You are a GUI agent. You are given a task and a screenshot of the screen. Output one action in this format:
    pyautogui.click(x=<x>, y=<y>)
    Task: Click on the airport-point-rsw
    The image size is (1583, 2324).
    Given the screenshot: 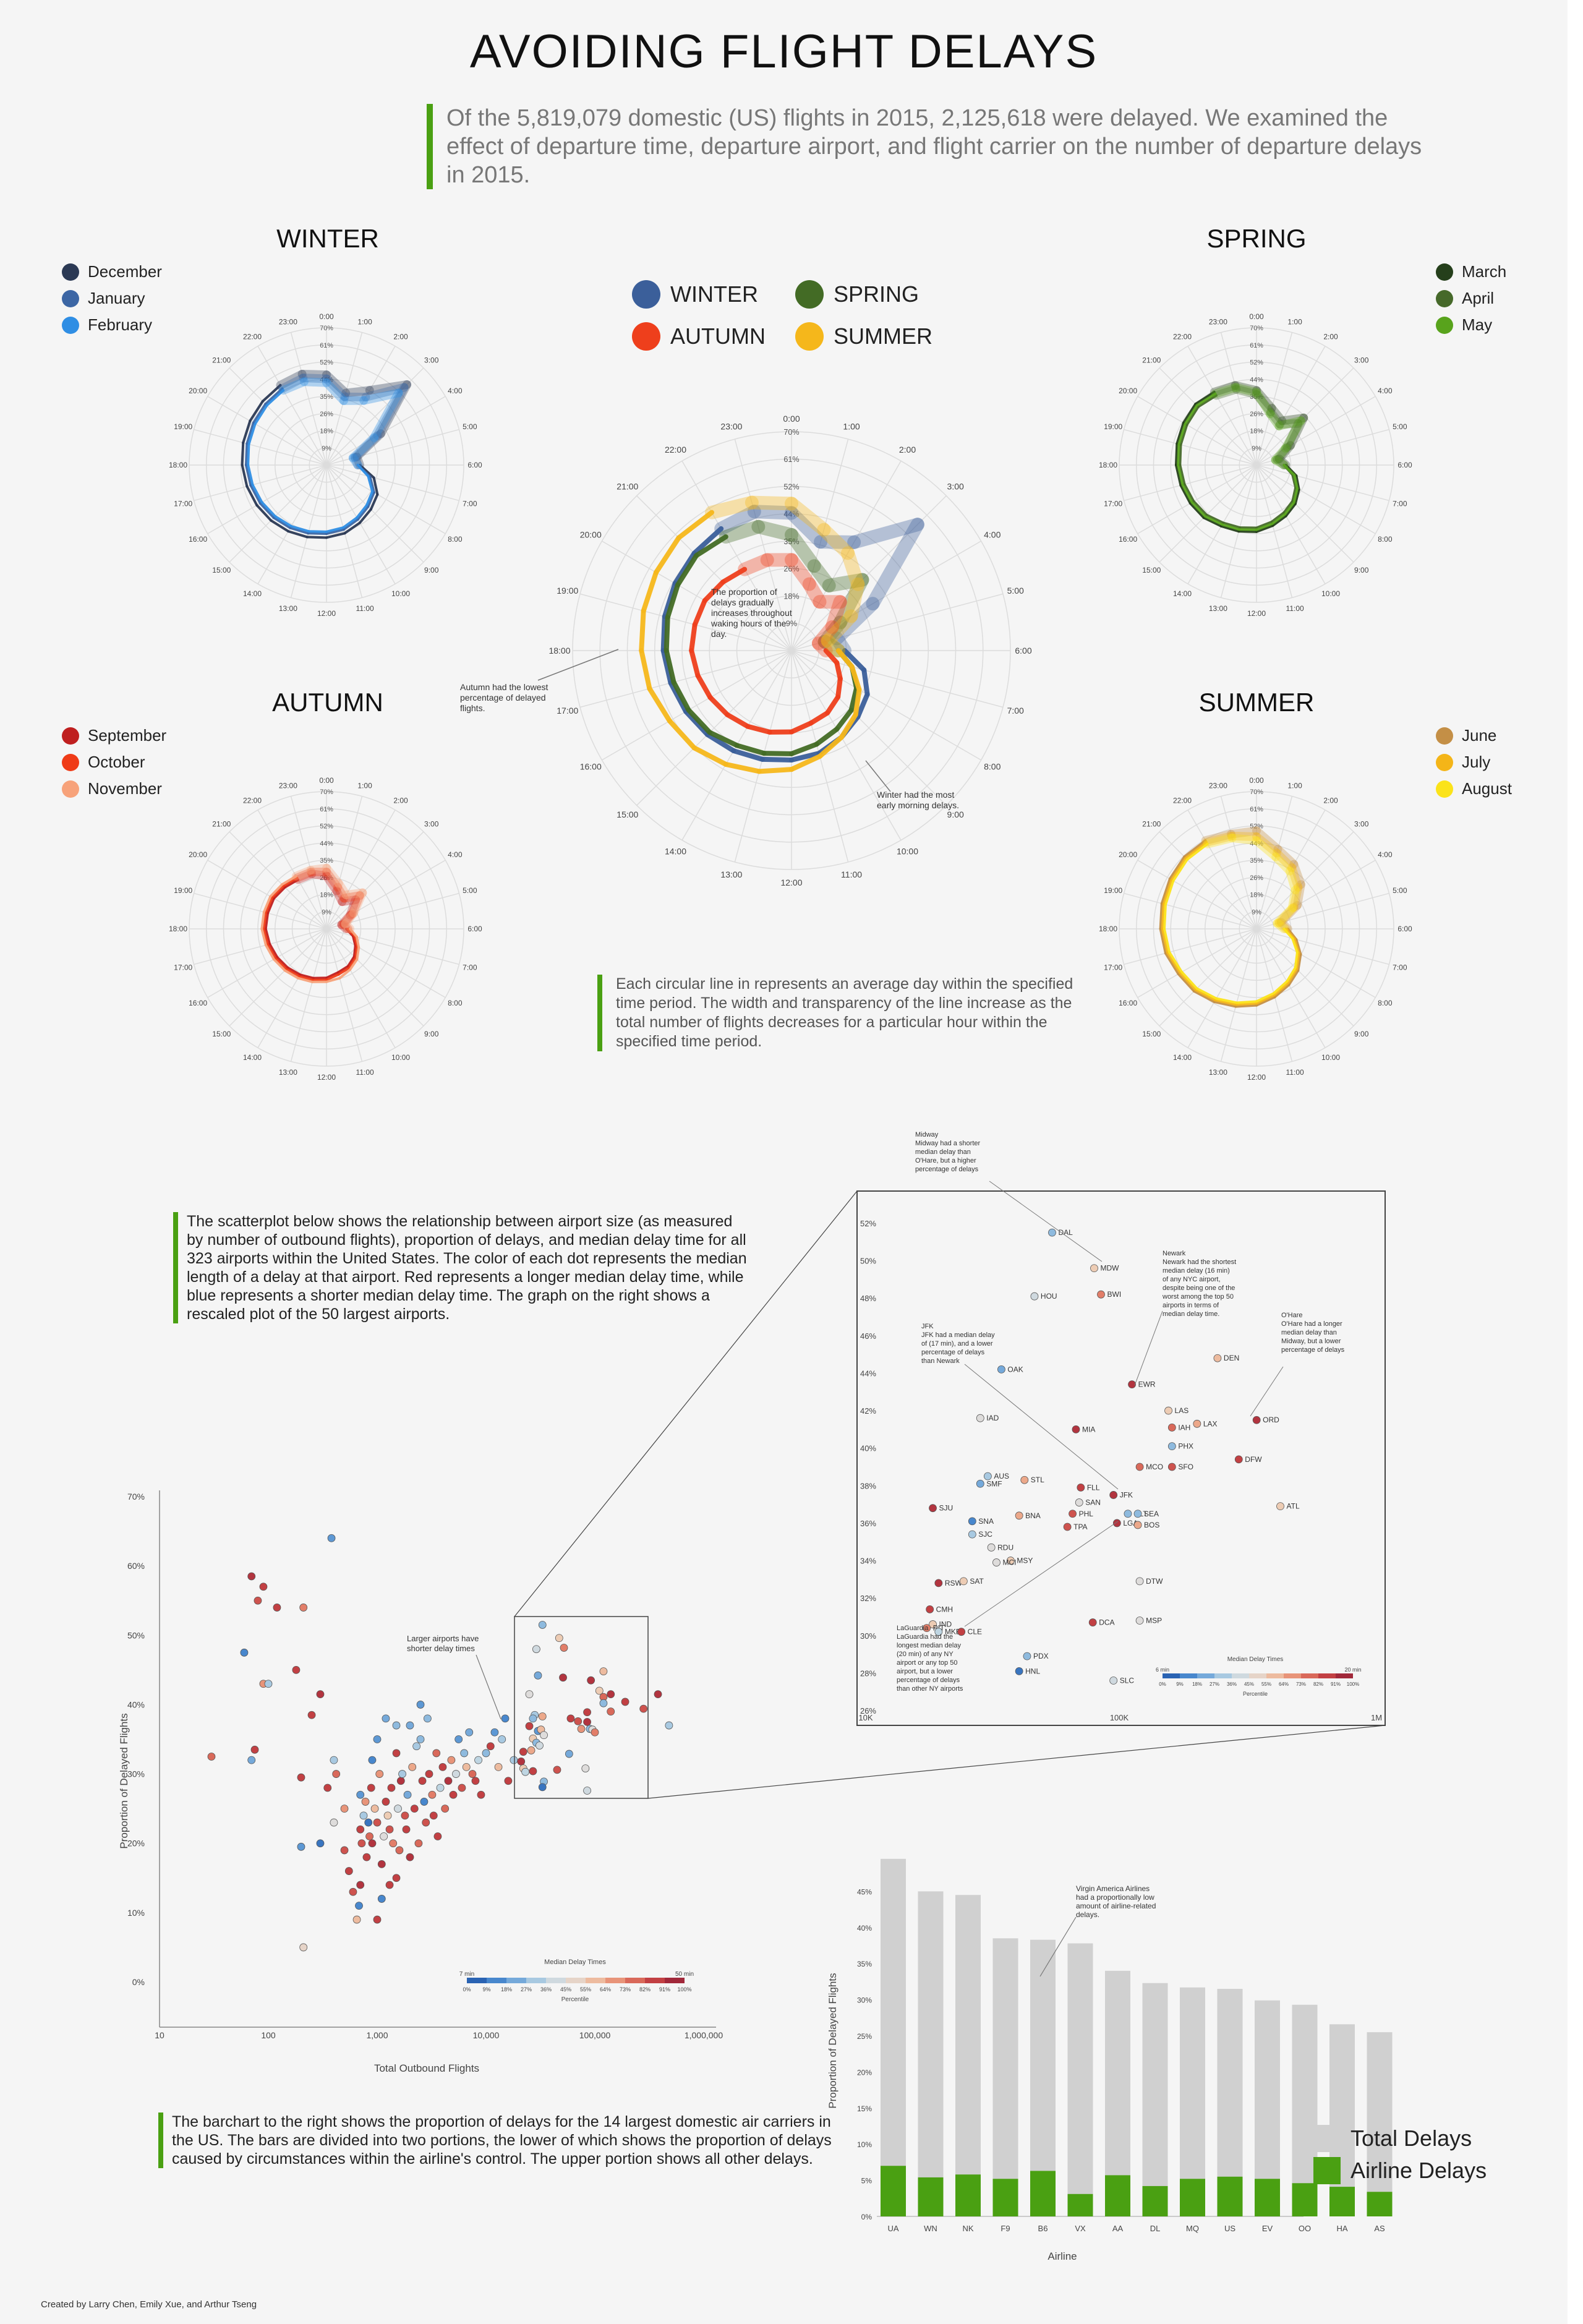 What is the action you would take?
    pyautogui.click(x=939, y=1583)
    